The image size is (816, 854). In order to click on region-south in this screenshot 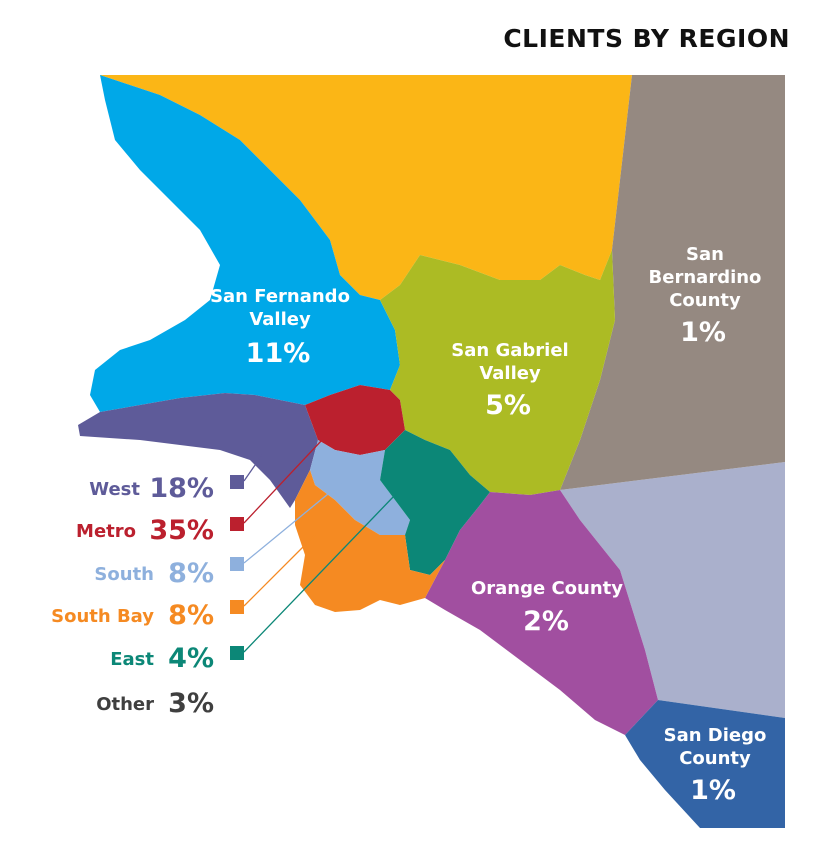, I will do `click(360, 487)`.